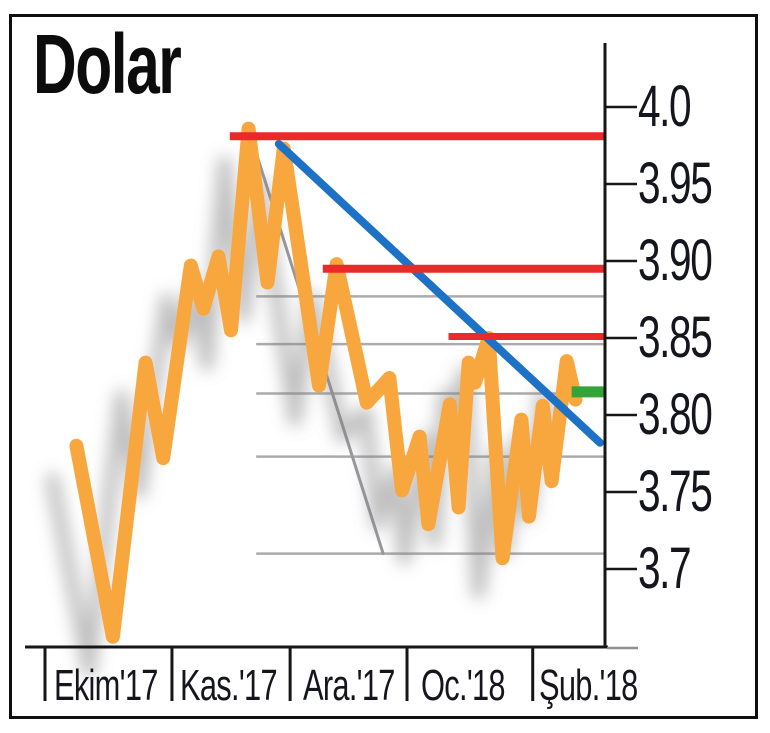  Describe the element at coordinates (665, 106) in the screenshot. I see `y-tick-label: 4.0` at that location.